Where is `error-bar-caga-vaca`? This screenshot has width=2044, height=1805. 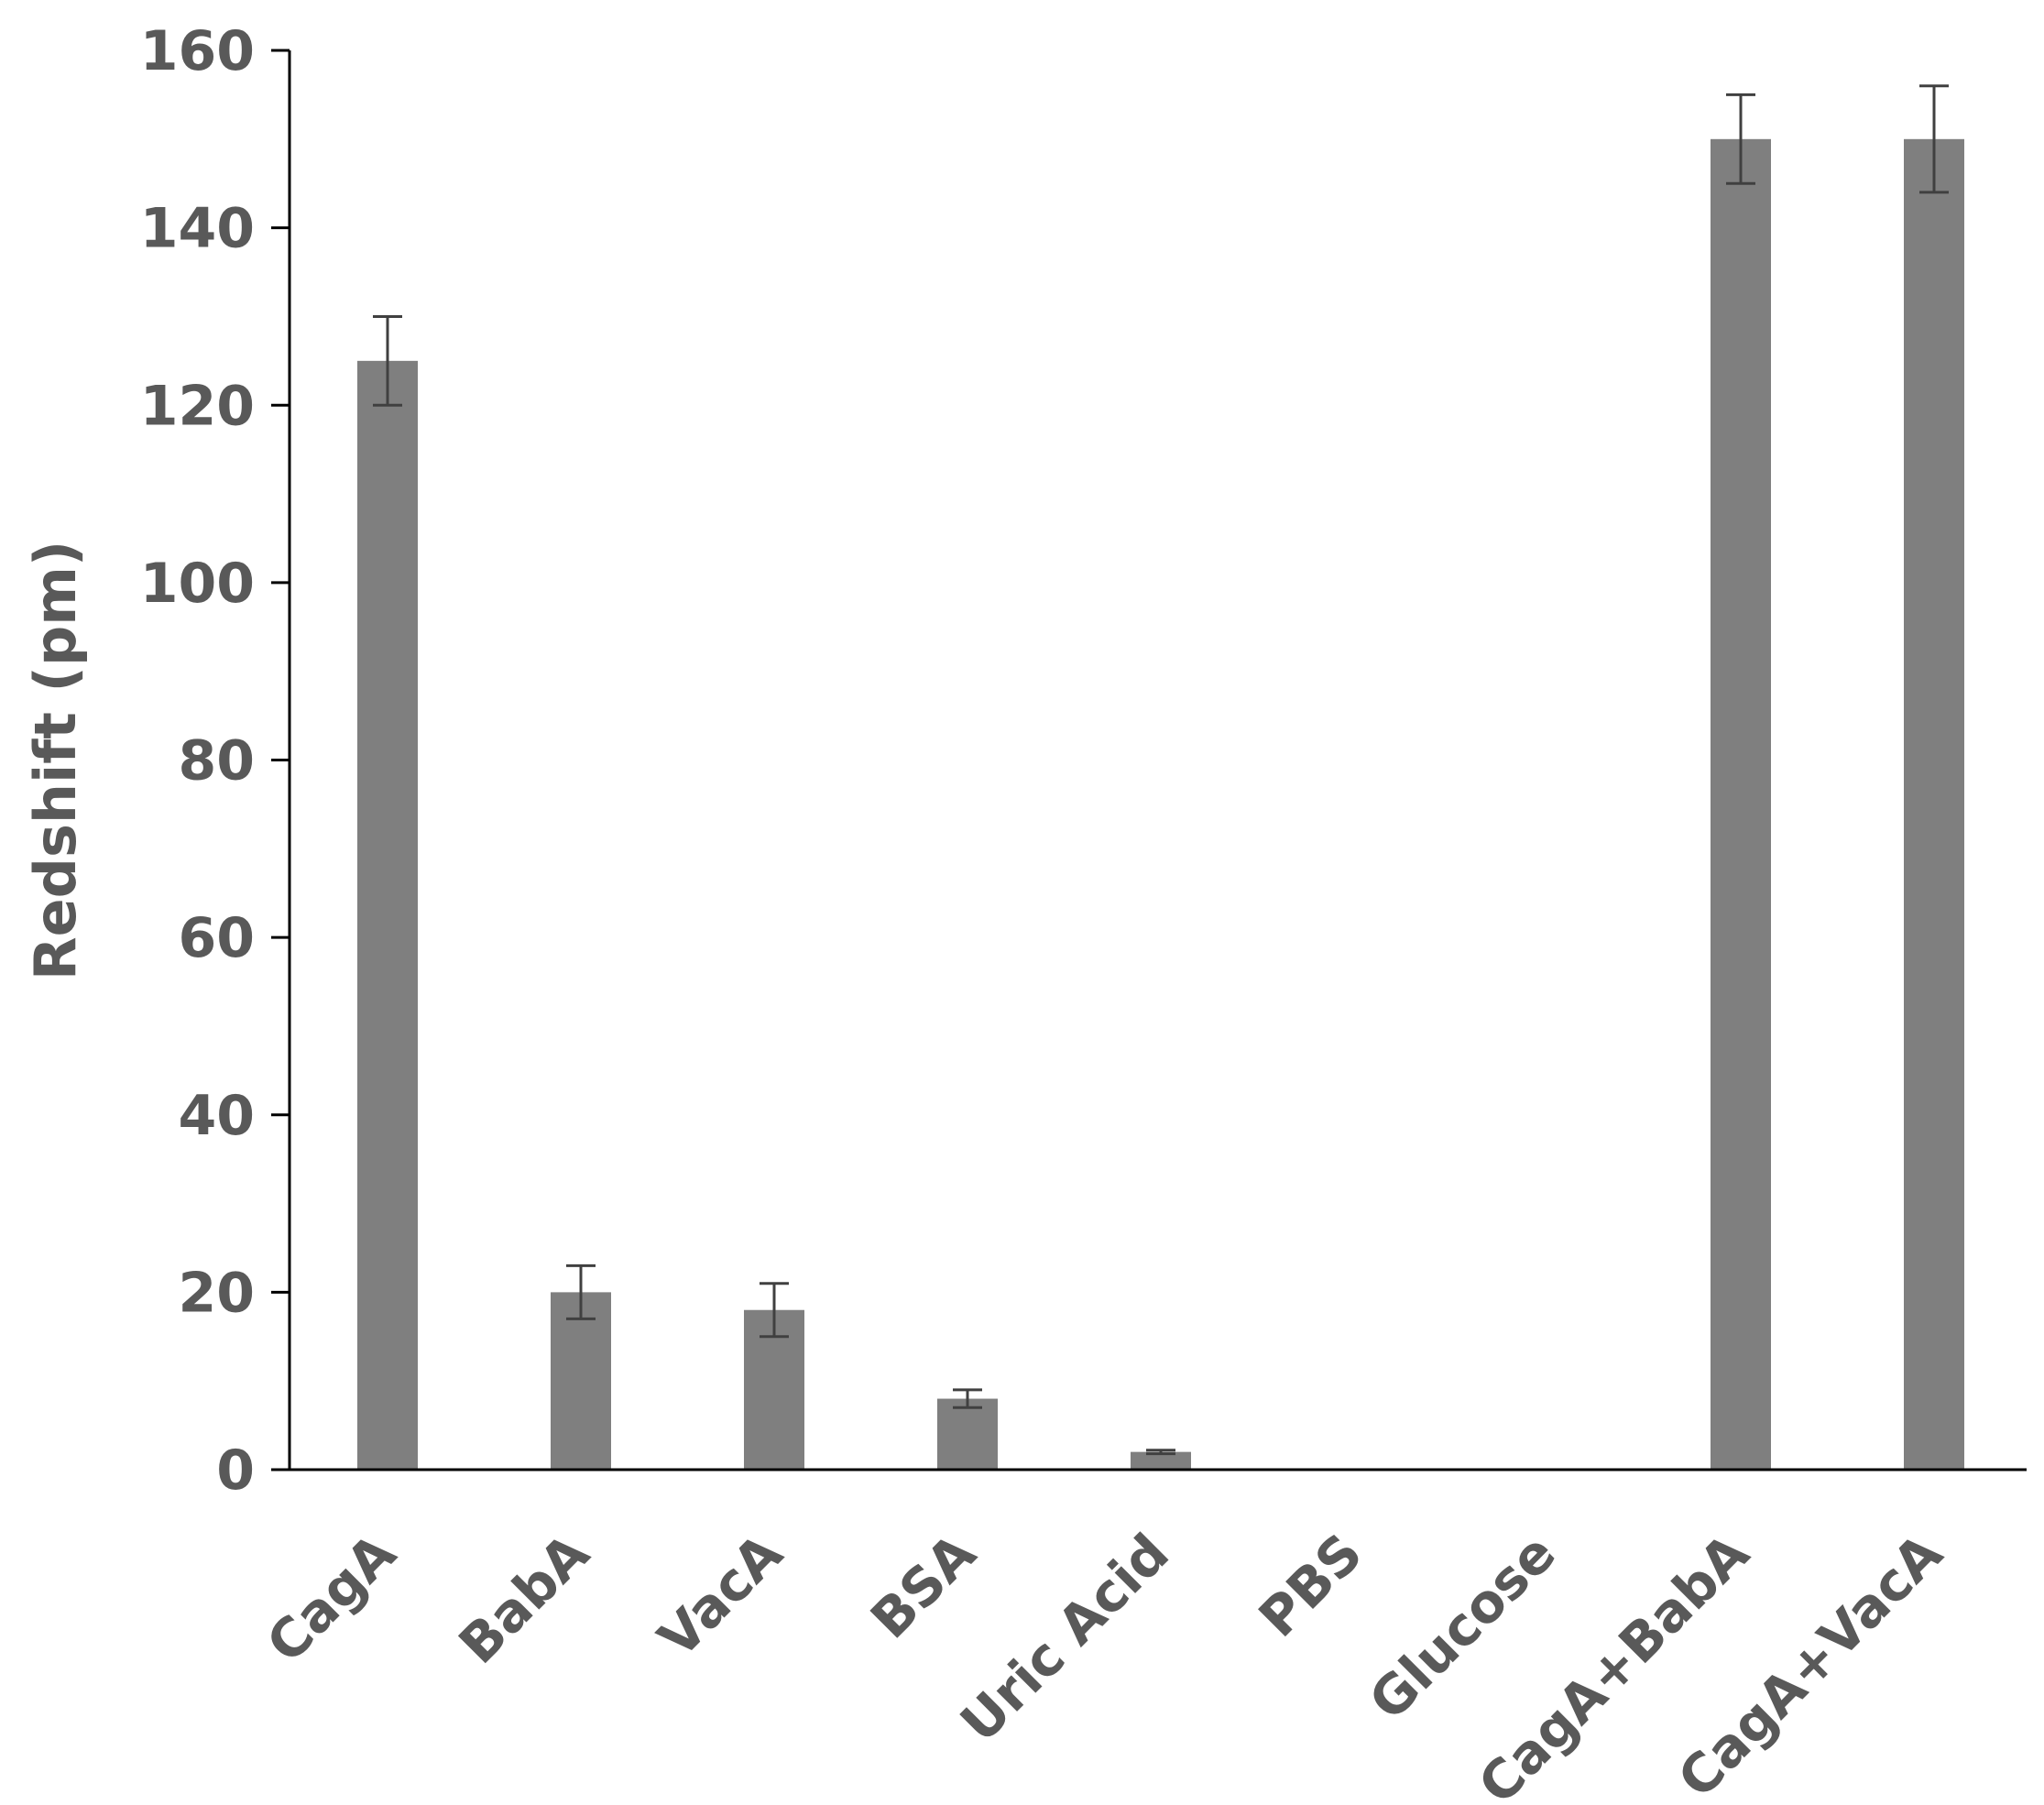
error-bar-caga-vaca is located at coordinates (1934, 139).